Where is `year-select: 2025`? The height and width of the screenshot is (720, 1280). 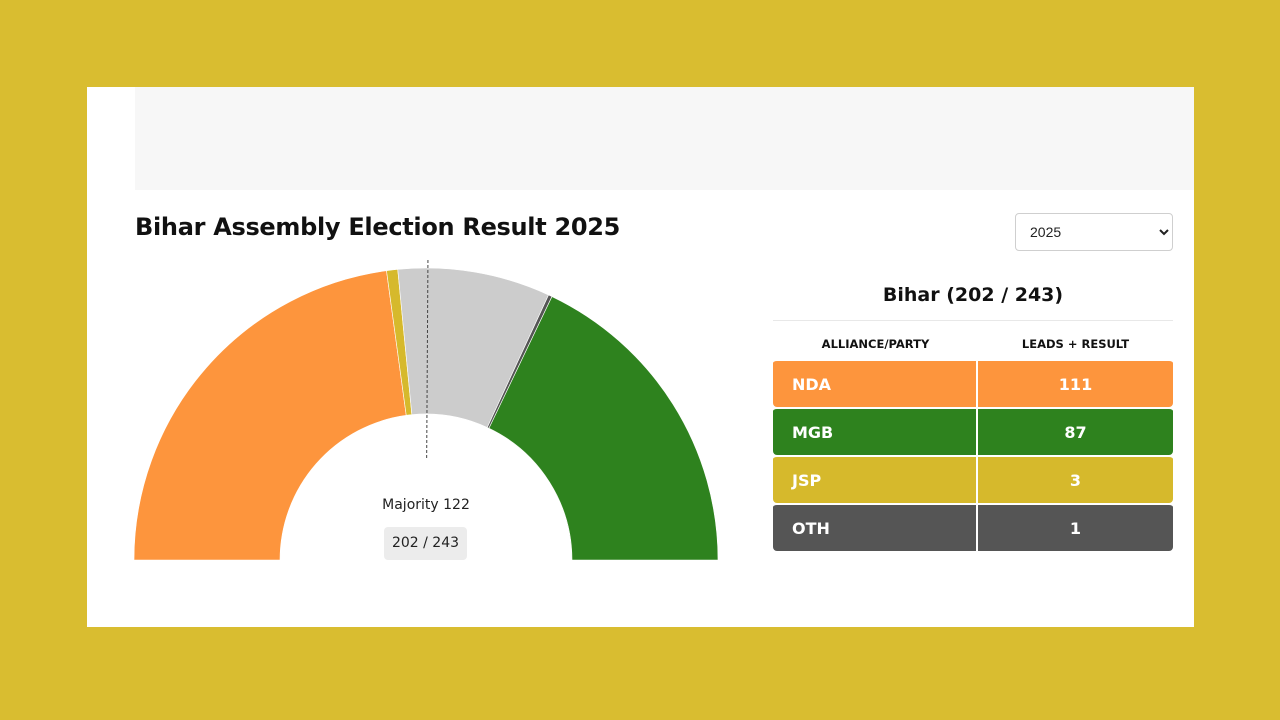 year-select: 2025 is located at coordinates (1094, 232).